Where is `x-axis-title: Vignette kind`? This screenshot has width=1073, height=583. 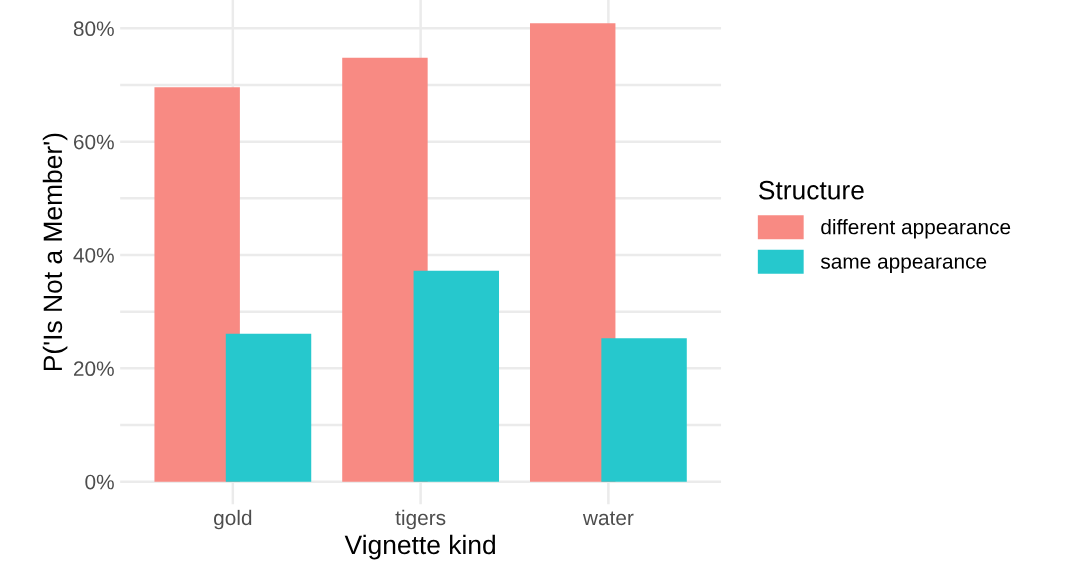
x-axis-title: Vignette kind is located at coordinates (419, 547).